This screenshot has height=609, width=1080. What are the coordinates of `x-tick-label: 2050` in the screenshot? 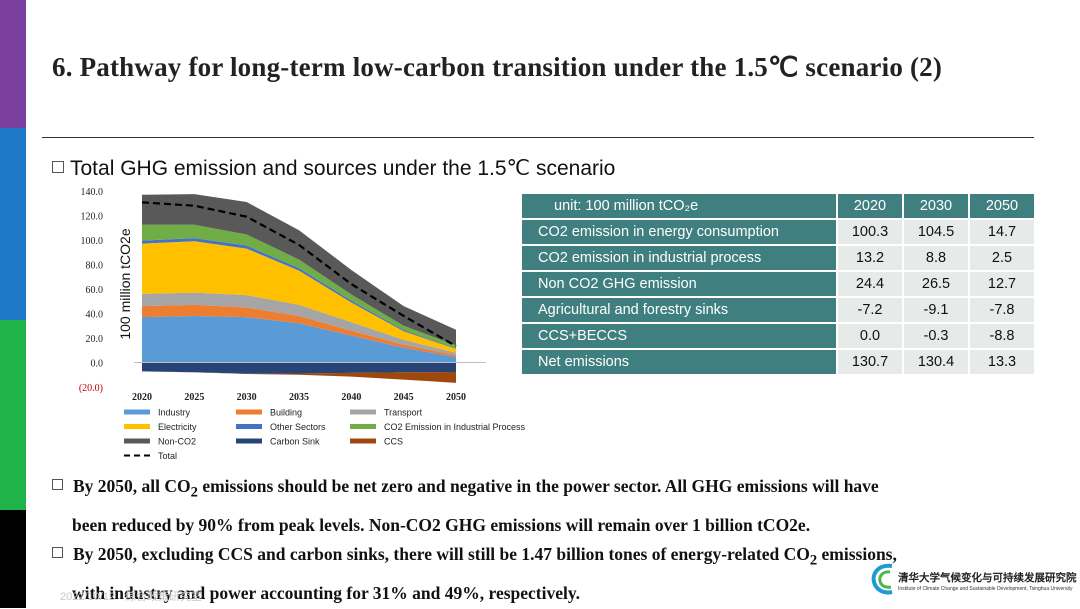 It's located at (456, 397).